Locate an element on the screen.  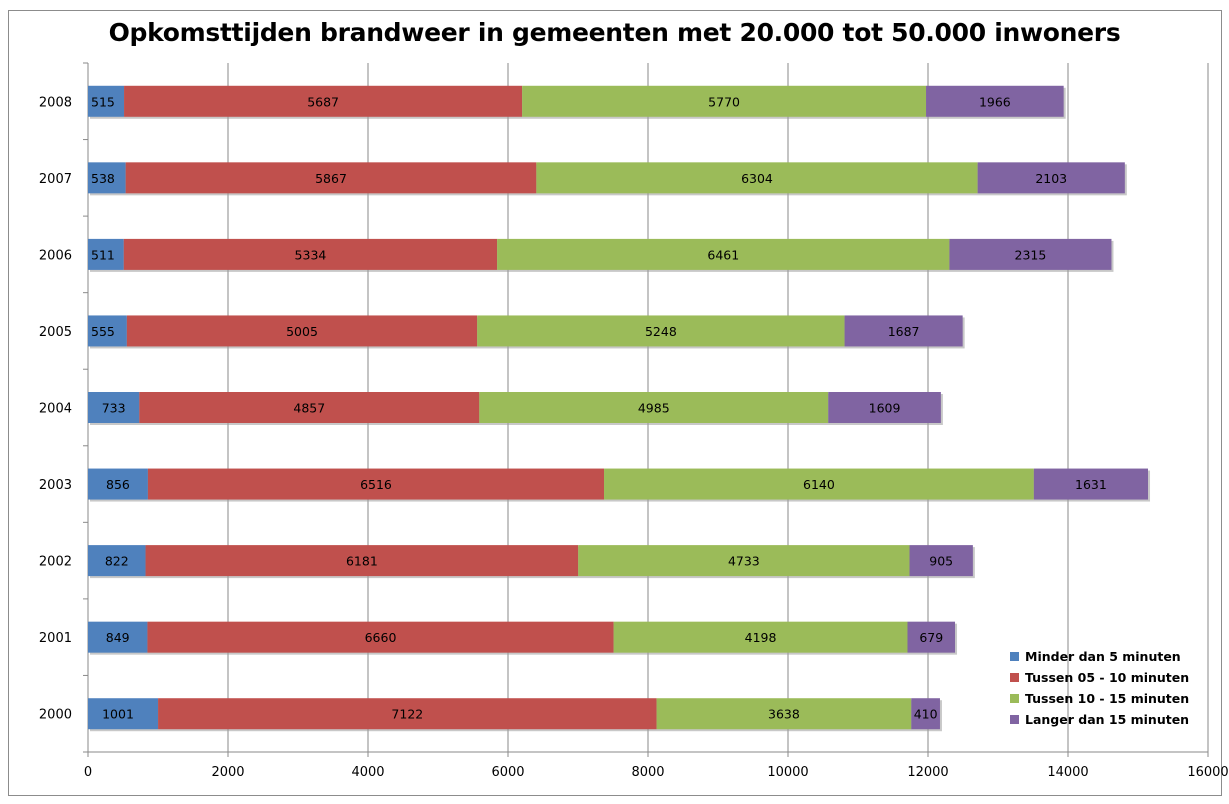
data-label: 849 is located at coordinates (118, 637).